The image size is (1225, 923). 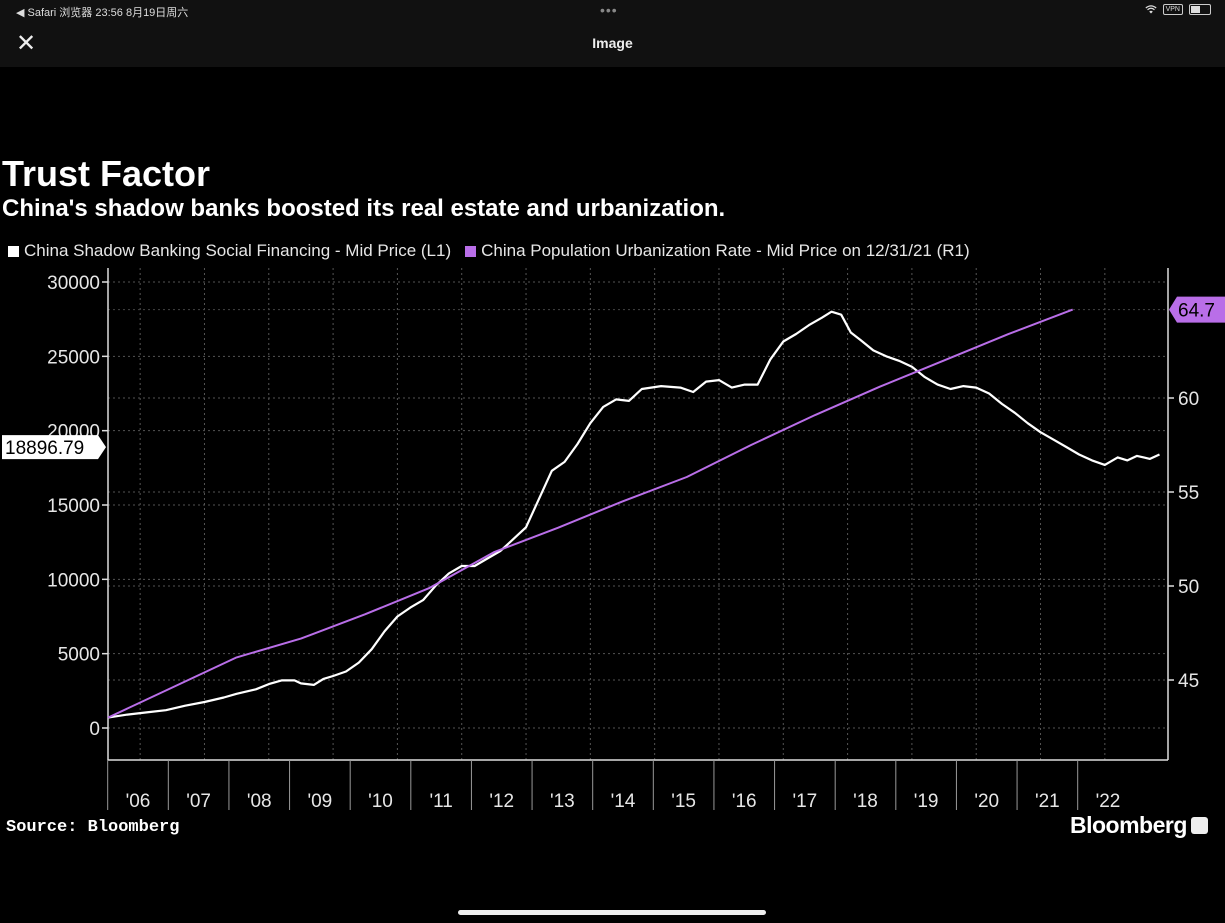 What do you see at coordinates (198, 800) in the screenshot?
I see `x-tick-label: '07` at bounding box center [198, 800].